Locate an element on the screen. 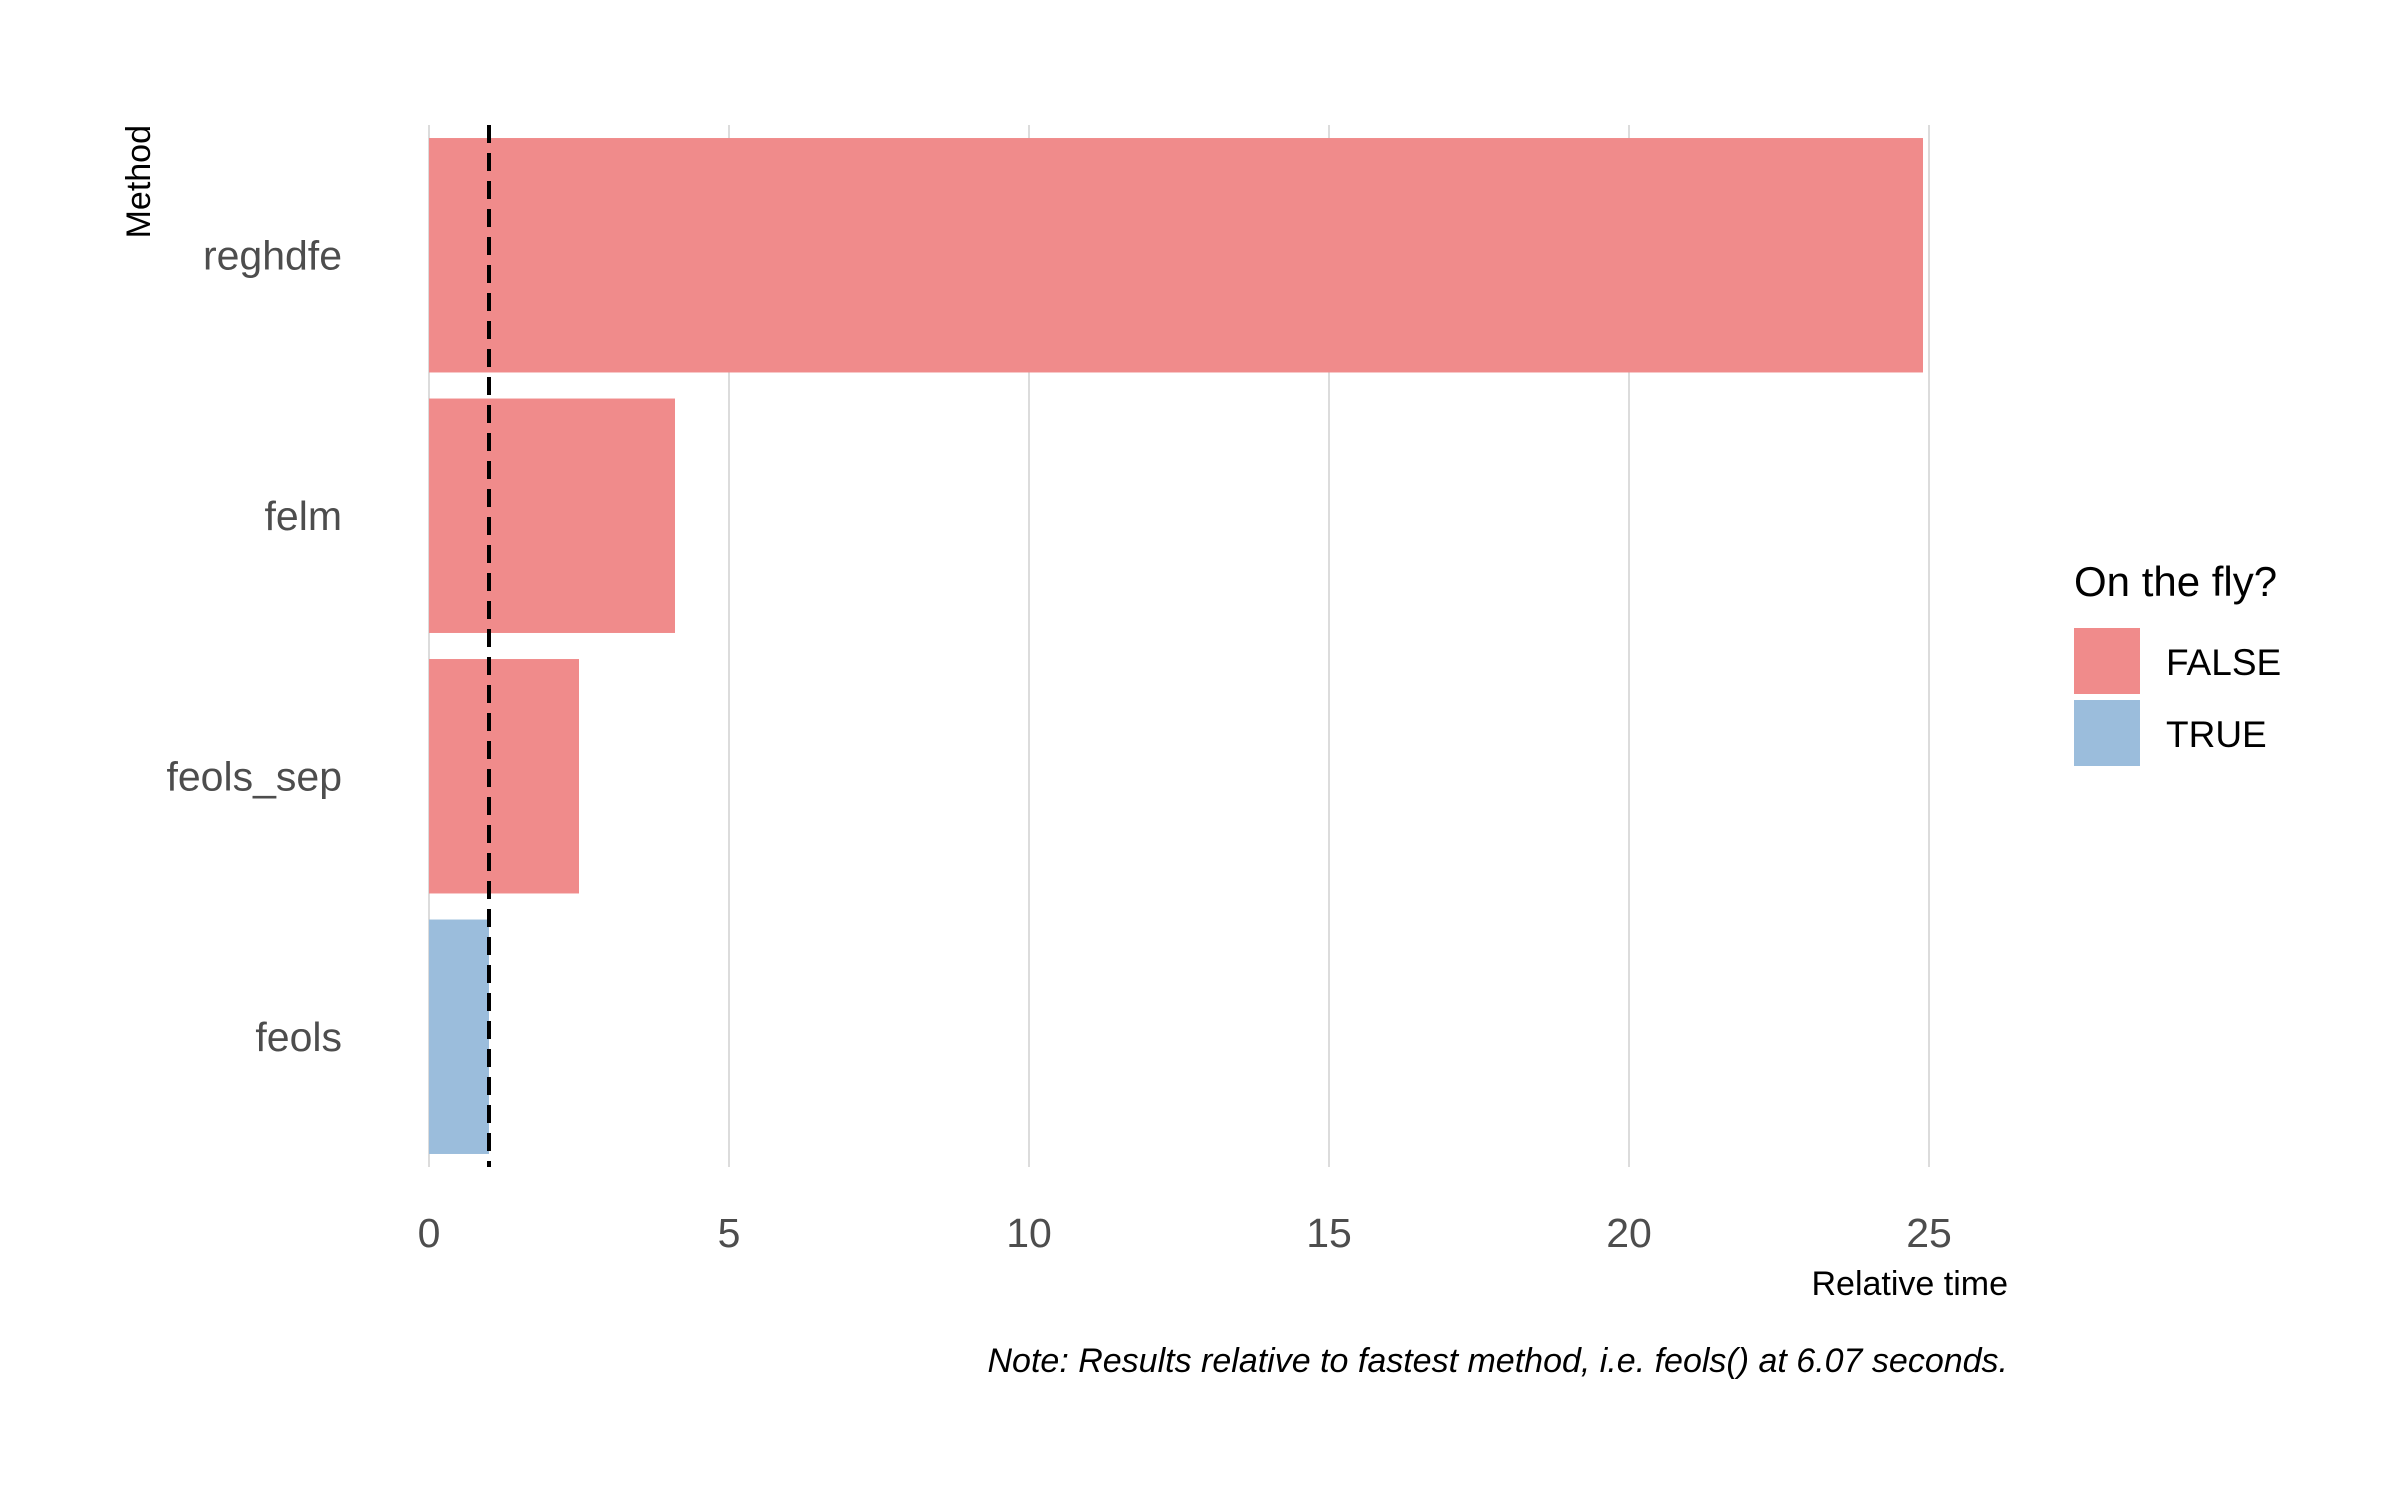 The width and height of the screenshot is (2400, 1500). legend-swatch-false is located at coordinates (2107, 661).